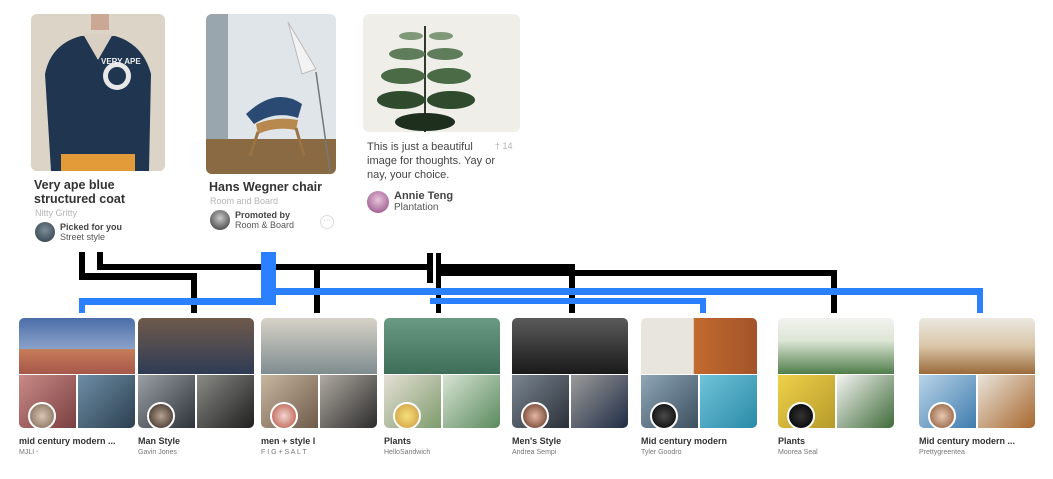 This screenshot has width=1053, height=479. Describe the element at coordinates (159, 441) in the screenshot. I see `board-name: Man Style` at that location.